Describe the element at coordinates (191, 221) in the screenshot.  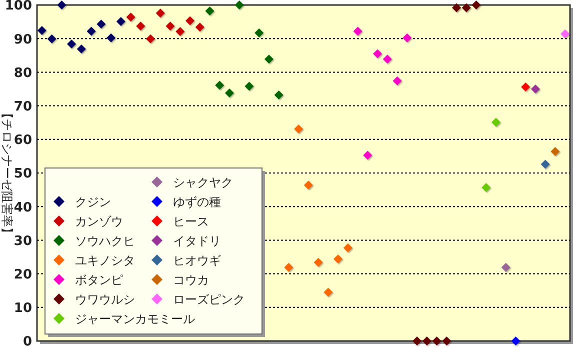
I see `legend-label: ヒース` at that location.